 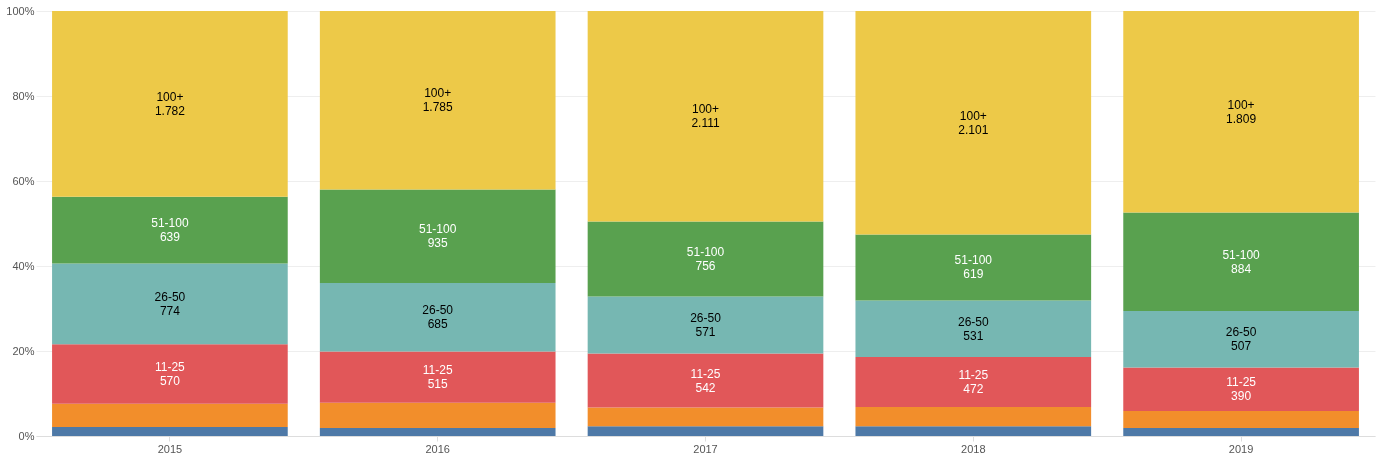 What do you see at coordinates (1241, 448) in the screenshot?
I see `x-tick-label: 2019` at bounding box center [1241, 448].